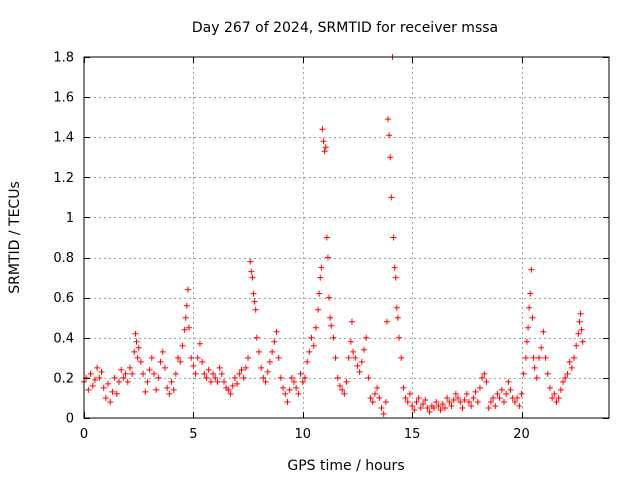  I want to click on x-tick-label: 5, so click(193, 434).